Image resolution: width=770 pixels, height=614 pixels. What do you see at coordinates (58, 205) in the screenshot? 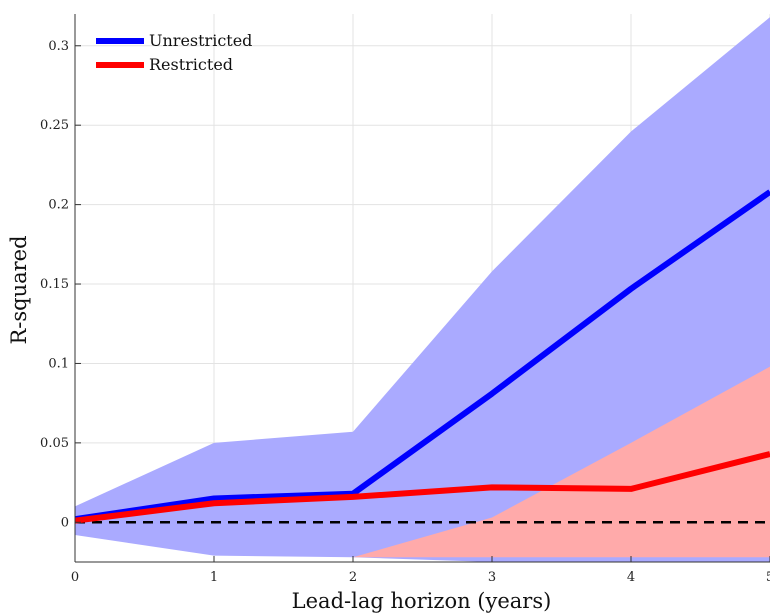
I see `y-tick-label: 0.2` at bounding box center [58, 205].